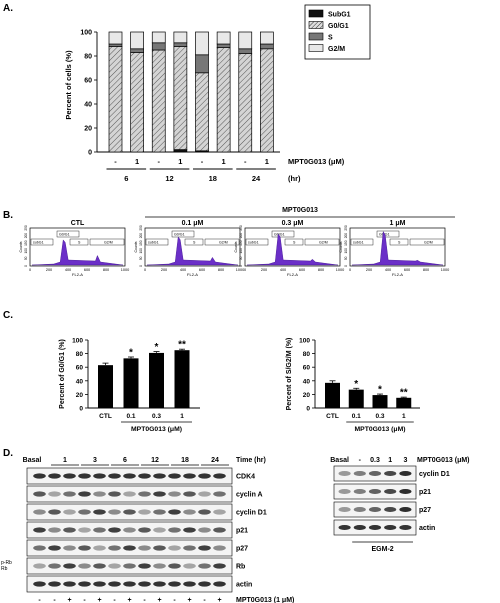  Describe the element at coordinates (155, 460) in the screenshot. I see `panel-d-time-point: 12` at that location.